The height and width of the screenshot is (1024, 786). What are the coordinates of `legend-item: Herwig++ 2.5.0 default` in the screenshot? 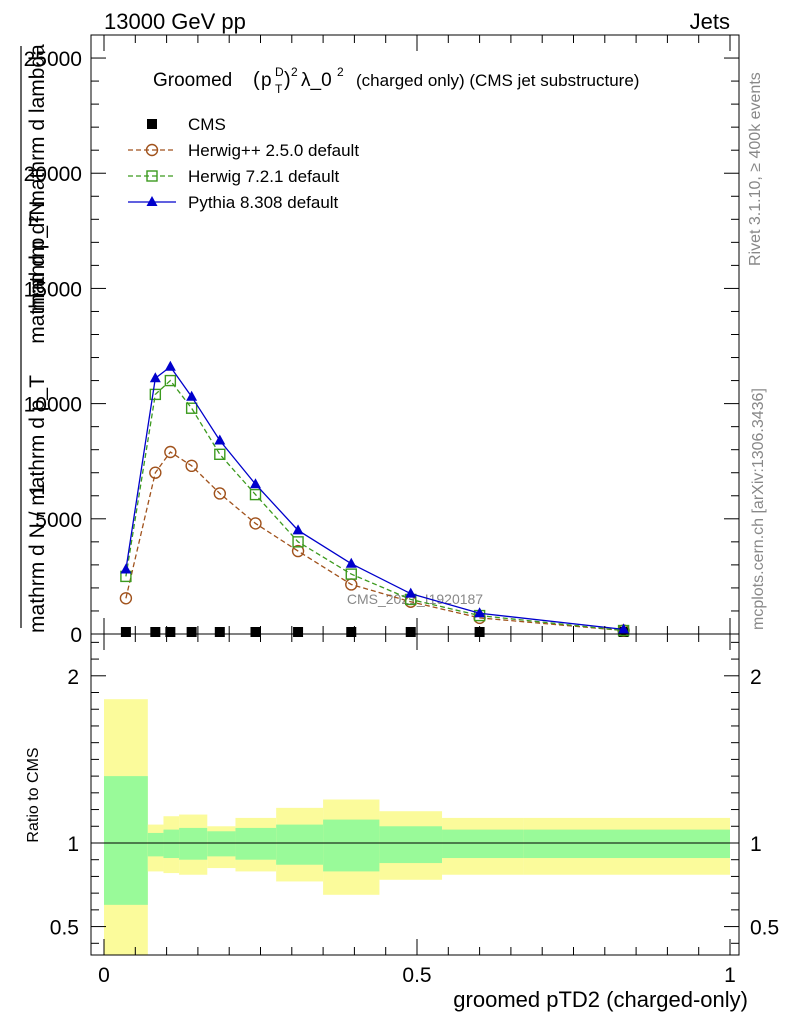 It's located at (243, 150).